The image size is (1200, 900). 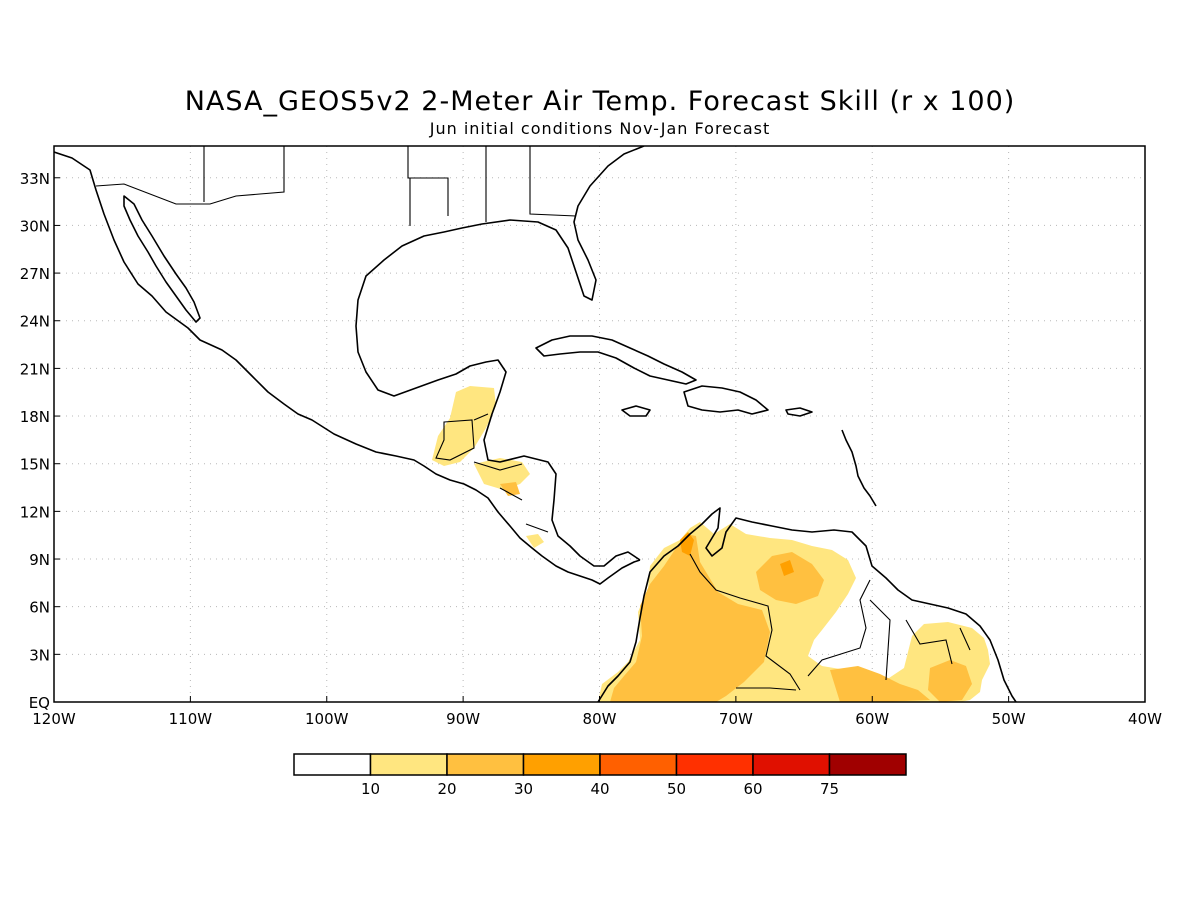 What do you see at coordinates (162, 259) in the screenshot?
I see `baja-california-coastline` at bounding box center [162, 259].